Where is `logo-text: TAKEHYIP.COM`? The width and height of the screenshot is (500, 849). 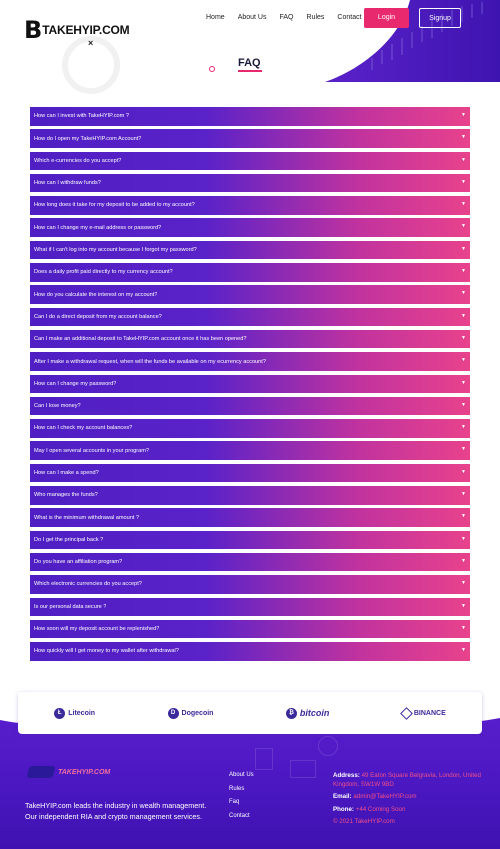 logo-text: TAKEHYIP.COM is located at coordinates (86, 30).